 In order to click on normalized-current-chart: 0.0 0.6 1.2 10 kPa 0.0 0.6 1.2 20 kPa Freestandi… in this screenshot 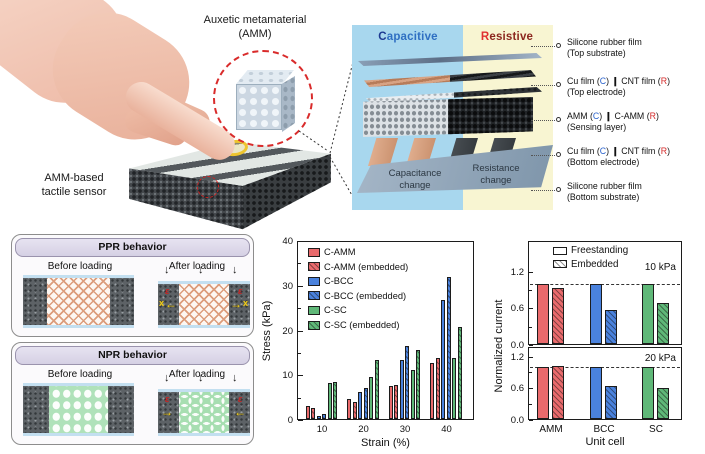, I will do `click(599, 341)`.